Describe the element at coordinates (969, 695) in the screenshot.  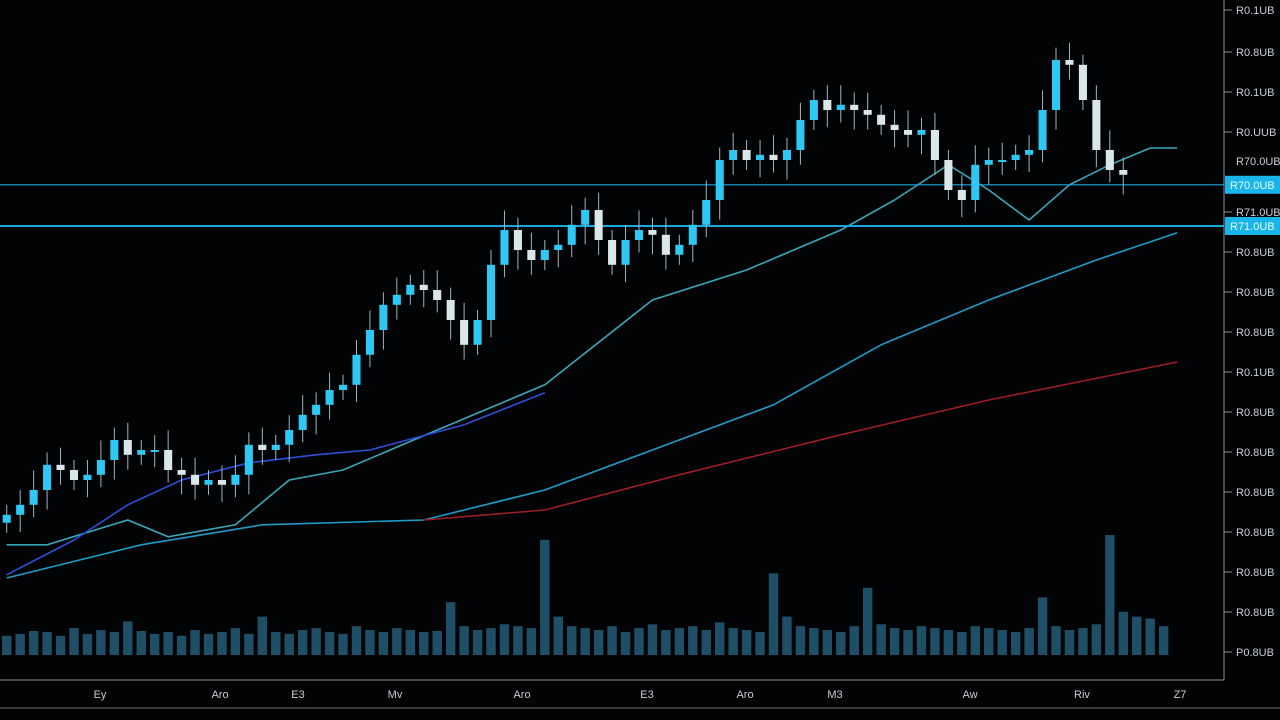
I see `x-tick-label: Aw` at that location.